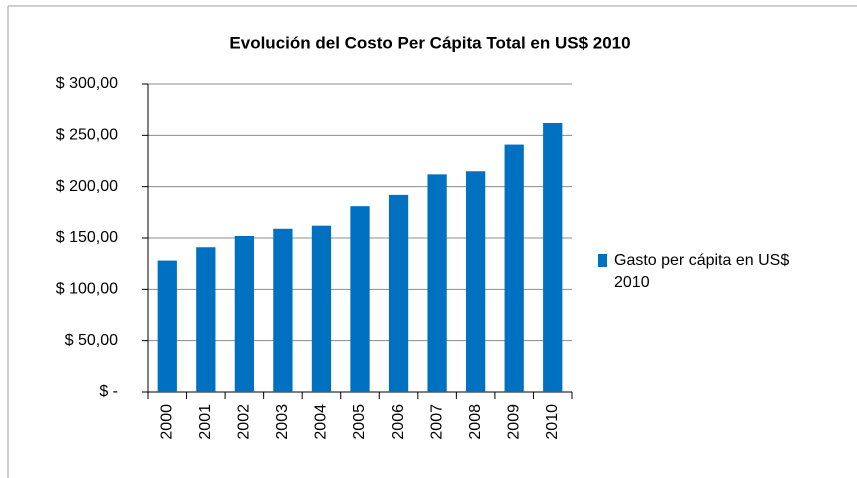  Describe the element at coordinates (87, 83) in the screenshot. I see `y-tick-label: $ 300,00` at that location.